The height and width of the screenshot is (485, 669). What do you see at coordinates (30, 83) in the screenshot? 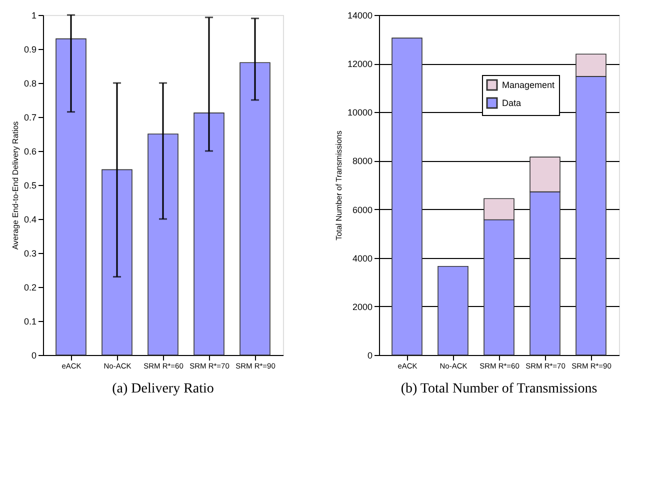
I see `y-tick-label: 0.8` at bounding box center [30, 83].